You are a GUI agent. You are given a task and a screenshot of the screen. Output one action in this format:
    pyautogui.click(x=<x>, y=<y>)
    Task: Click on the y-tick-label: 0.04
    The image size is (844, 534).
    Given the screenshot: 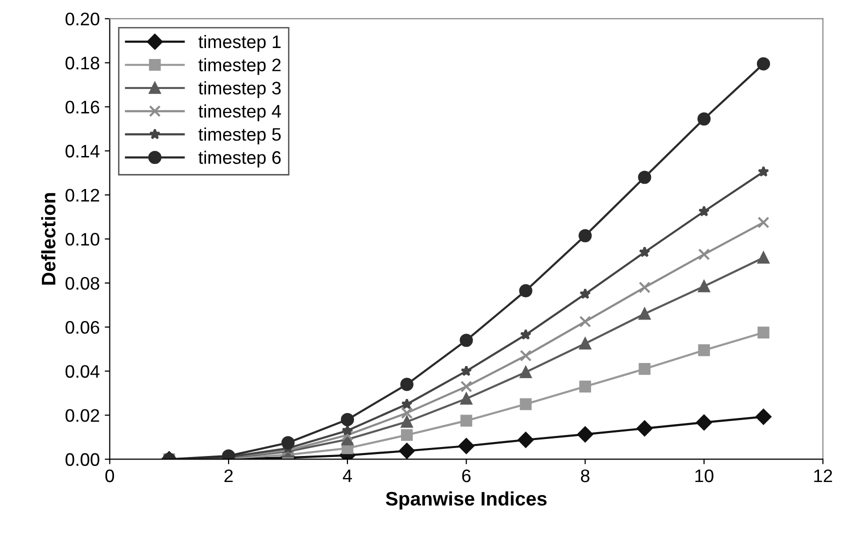 What is the action you would take?
    pyautogui.click(x=83, y=371)
    